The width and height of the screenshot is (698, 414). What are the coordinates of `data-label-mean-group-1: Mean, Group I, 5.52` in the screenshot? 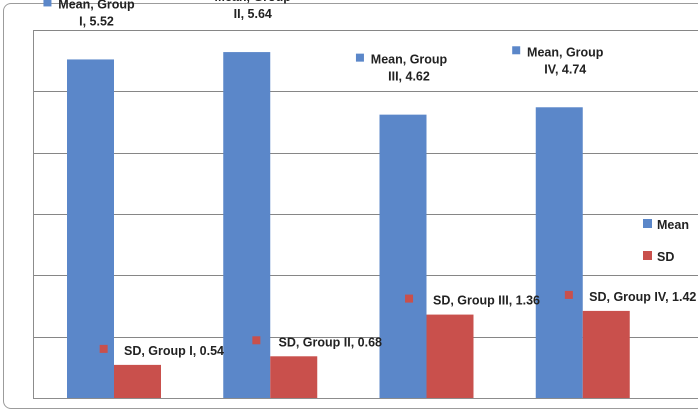 It's located at (89, 14).